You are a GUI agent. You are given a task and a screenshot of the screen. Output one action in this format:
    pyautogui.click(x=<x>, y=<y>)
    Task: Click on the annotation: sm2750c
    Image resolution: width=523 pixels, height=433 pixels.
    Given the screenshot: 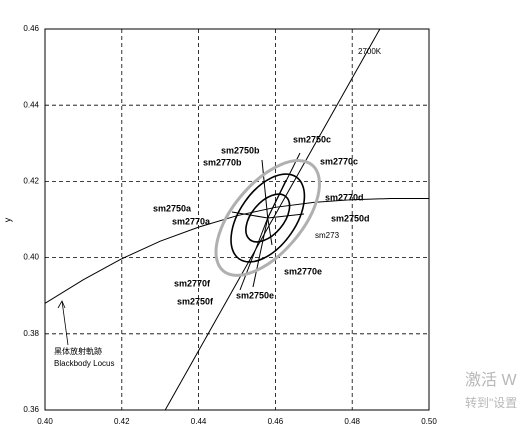 What is the action you would take?
    pyautogui.click(x=312, y=139)
    